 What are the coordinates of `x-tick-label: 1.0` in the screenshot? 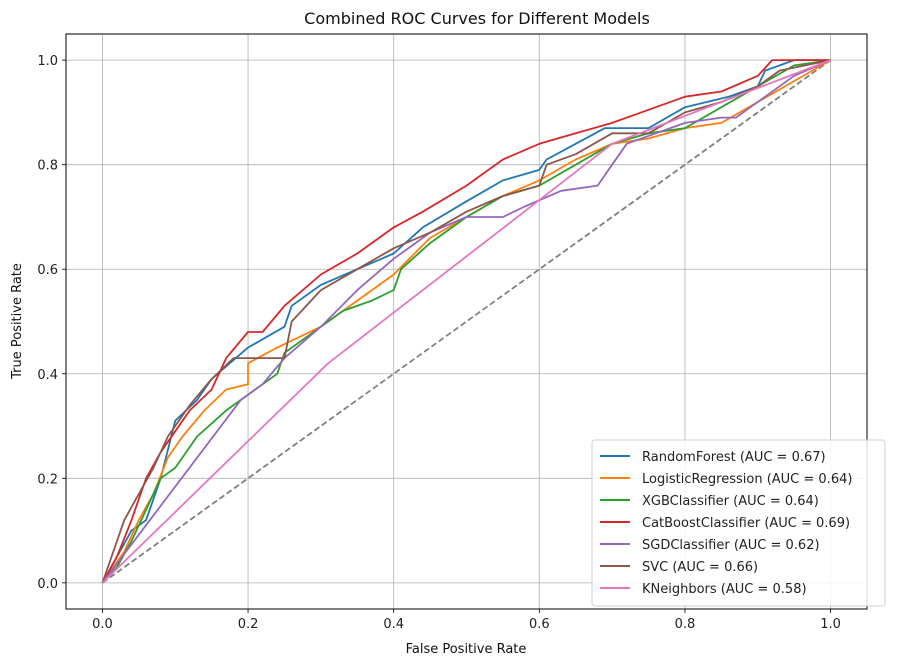 It's located at (830, 624).